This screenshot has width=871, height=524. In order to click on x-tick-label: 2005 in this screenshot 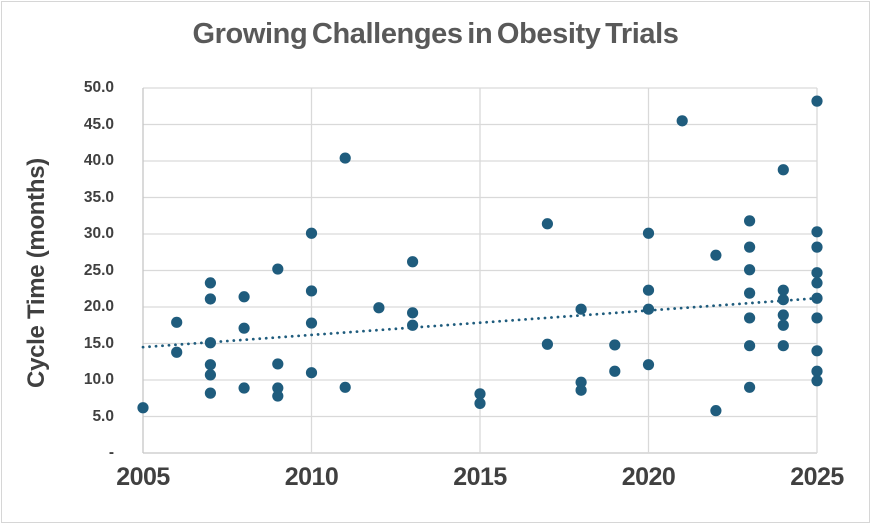, I will do `click(143, 477)`.